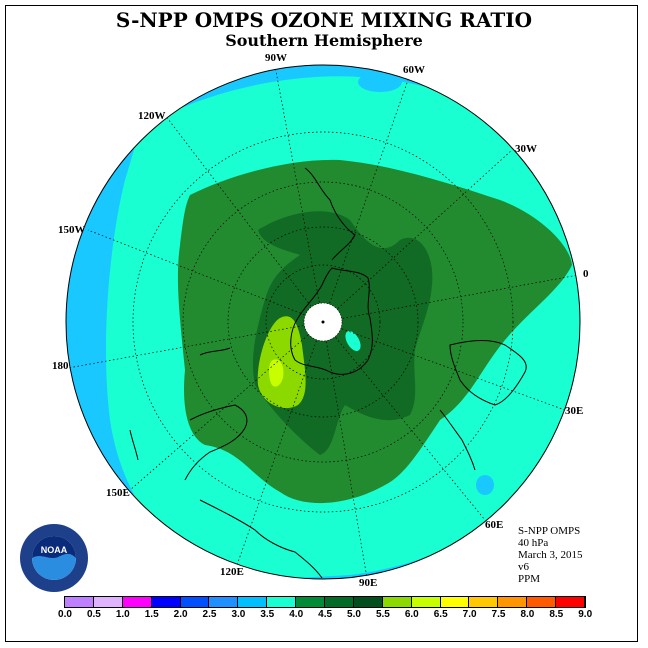 Image resolution: width=648 pixels, height=648 pixels. What do you see at coordinates (118, 493) in the screenshot?
I see `lon-label-150e: 150E` at bounding box center [118, 493].